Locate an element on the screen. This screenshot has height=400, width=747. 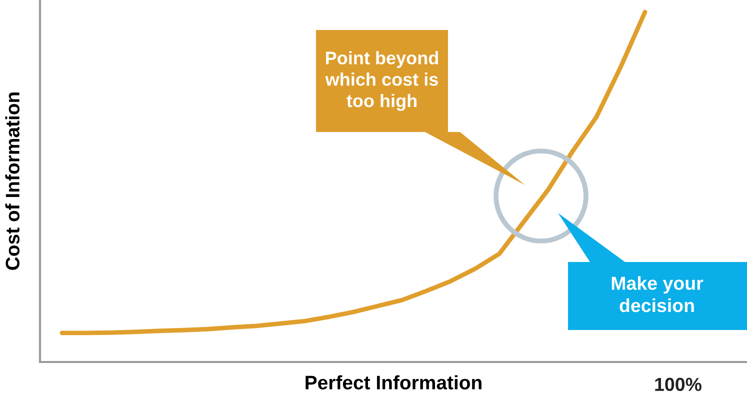
y-axis-title: Cost of Information is located at coordinates (12, 181).